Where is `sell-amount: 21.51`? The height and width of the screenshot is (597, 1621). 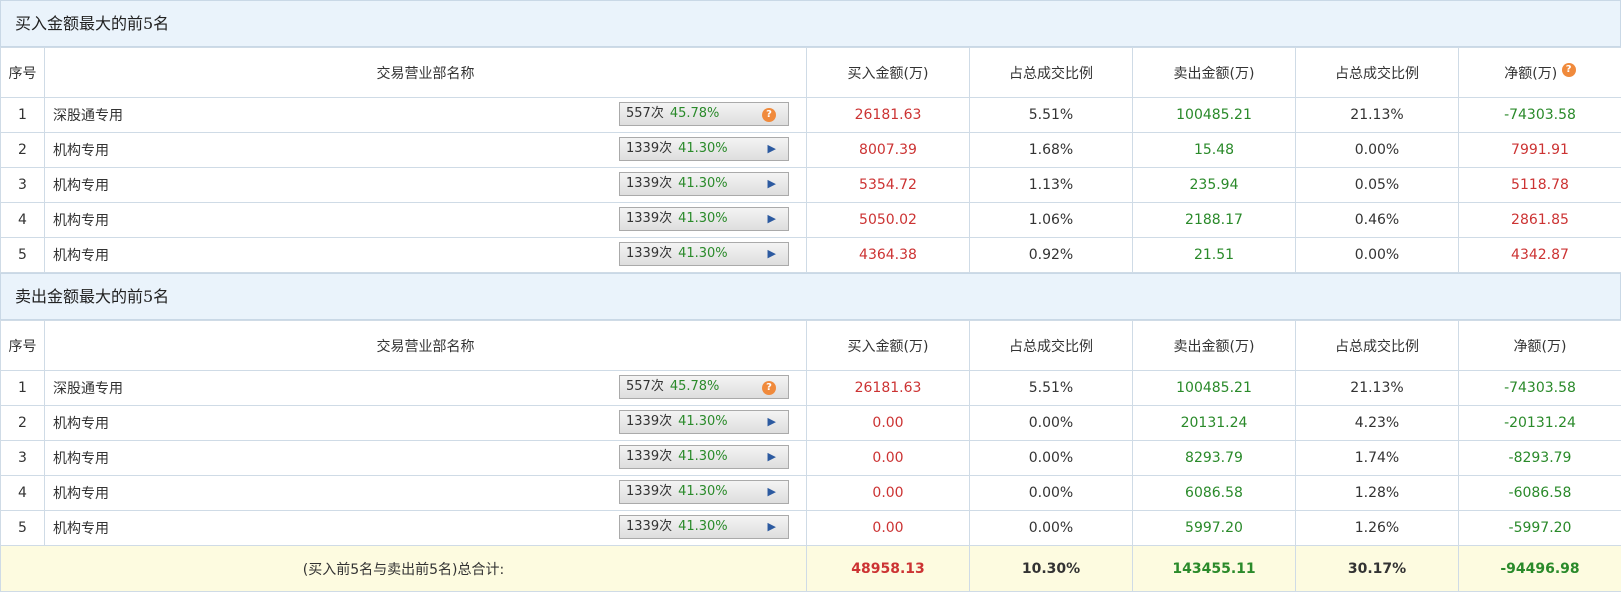
sell-amount: 21.51 is located at coordinates (1214, 255).